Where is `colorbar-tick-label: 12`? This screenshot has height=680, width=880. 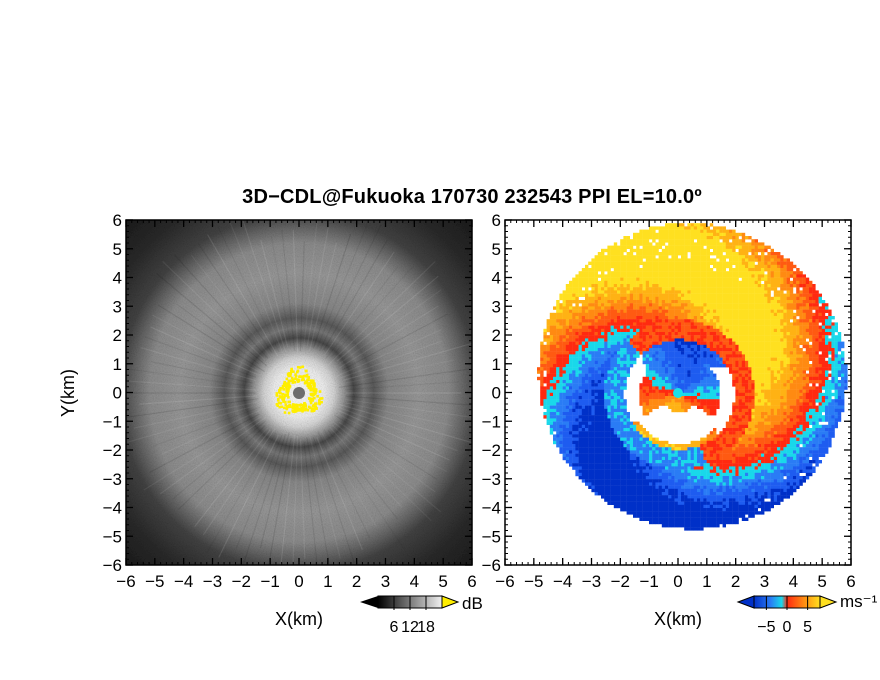 colorbar-tick-label: 12 is located at coordinates (410, 627).